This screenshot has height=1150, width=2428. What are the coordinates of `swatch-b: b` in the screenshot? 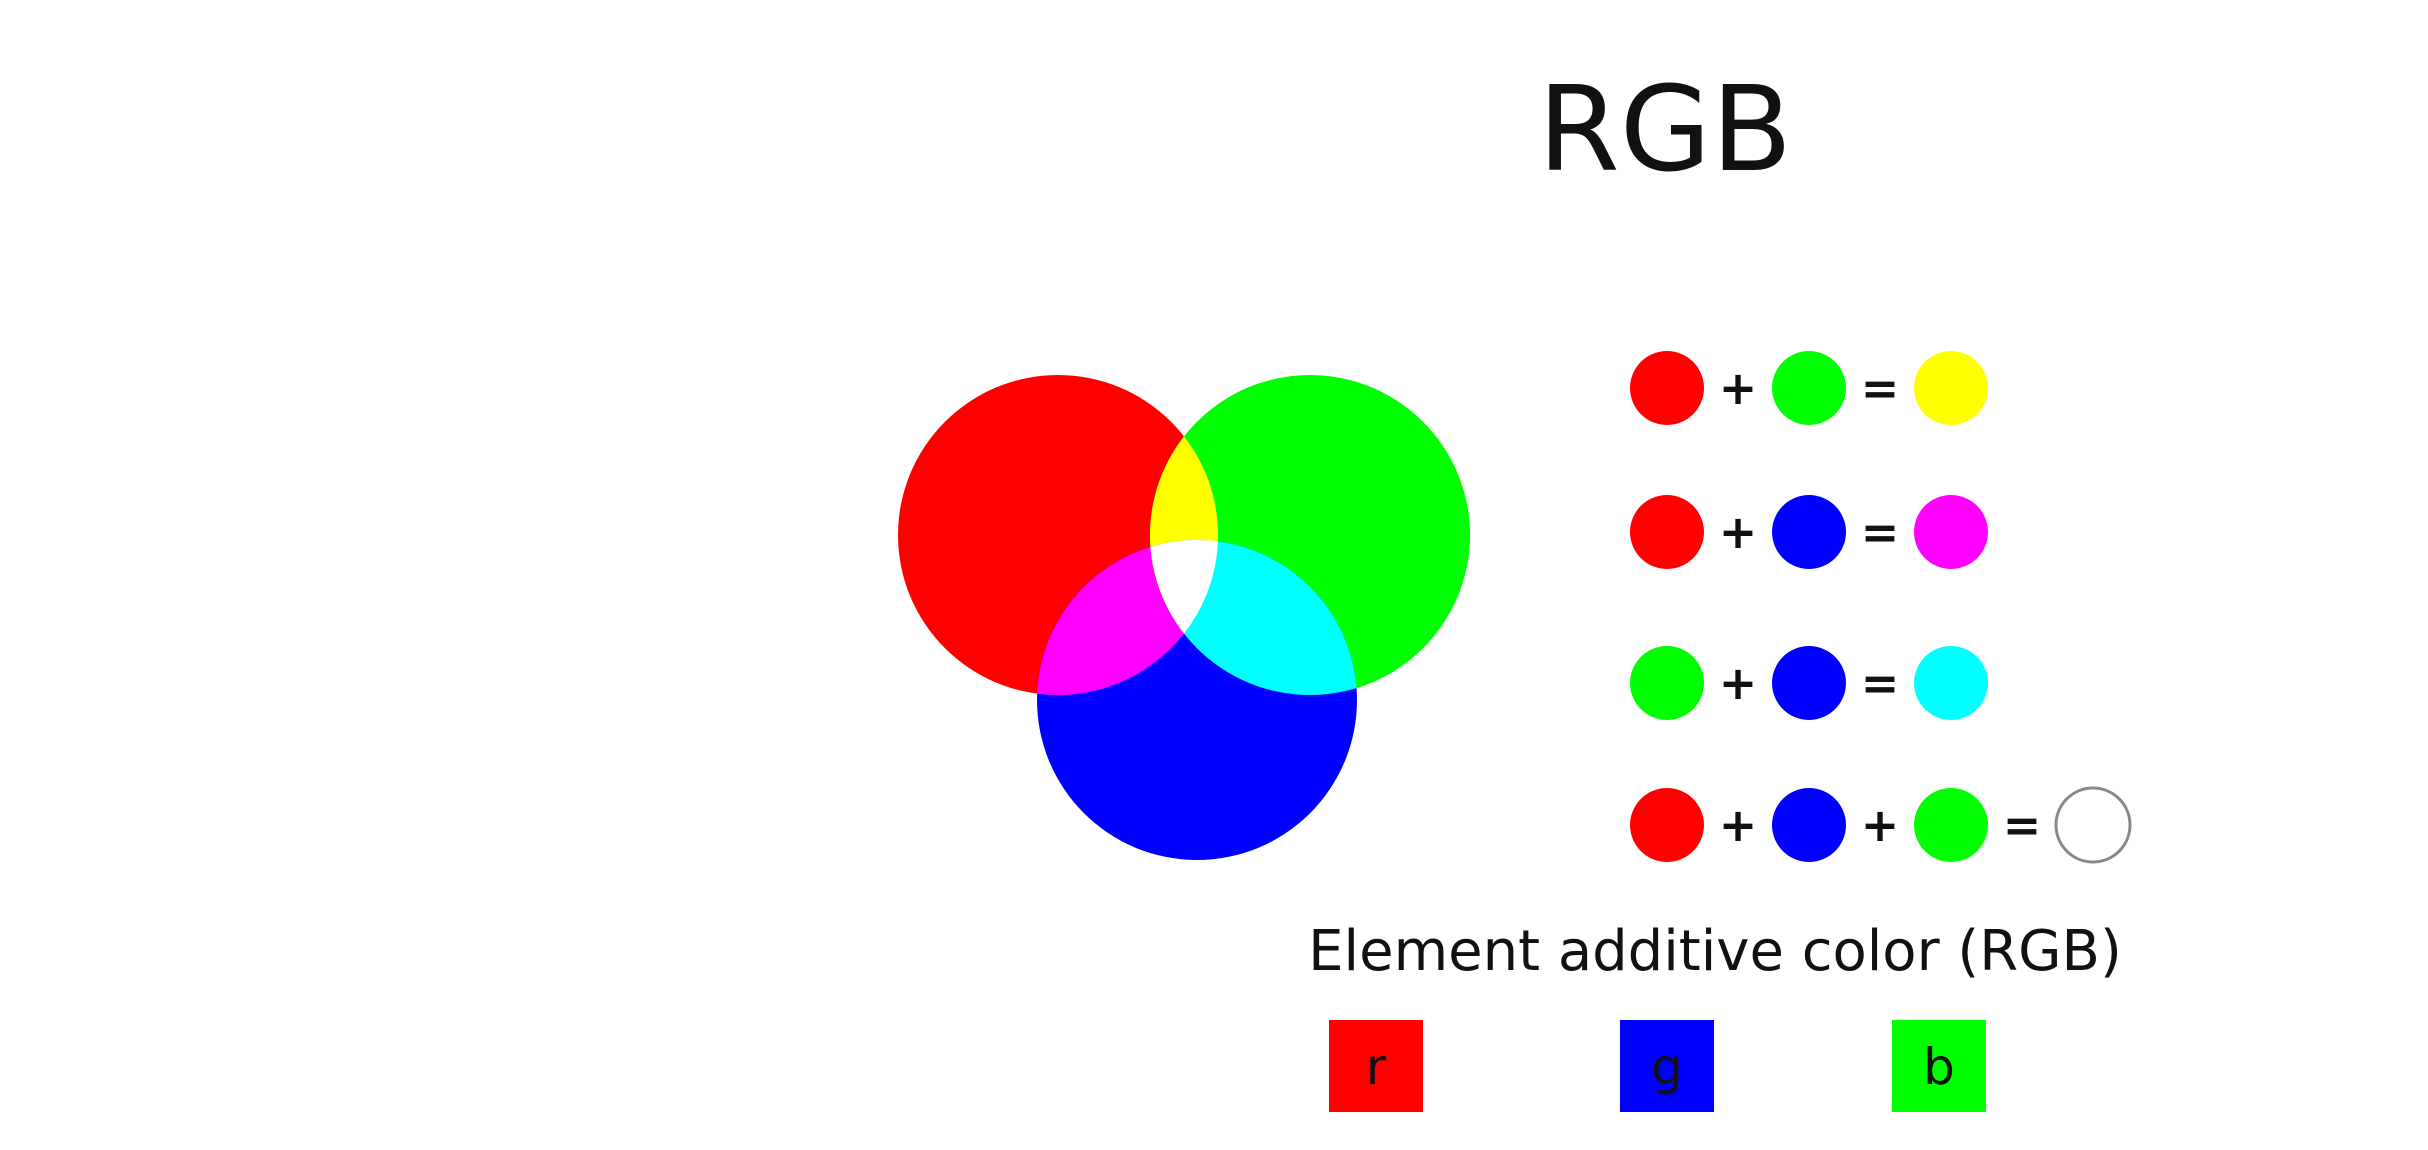 It's located at (1939, 1066).